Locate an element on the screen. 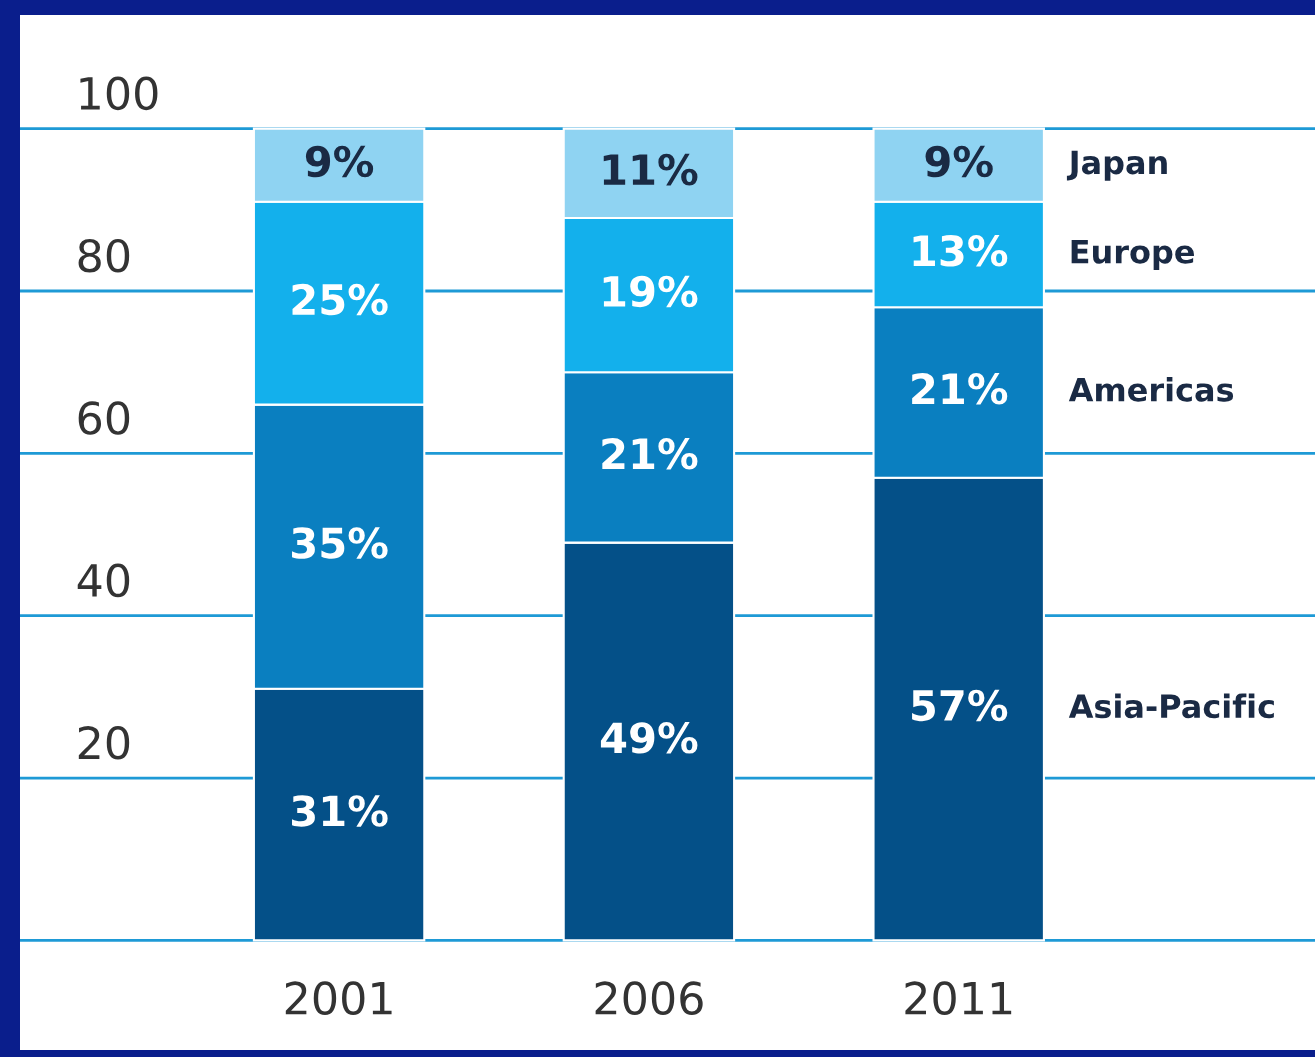  data-label: 57% is located at coordinates (960, 705).